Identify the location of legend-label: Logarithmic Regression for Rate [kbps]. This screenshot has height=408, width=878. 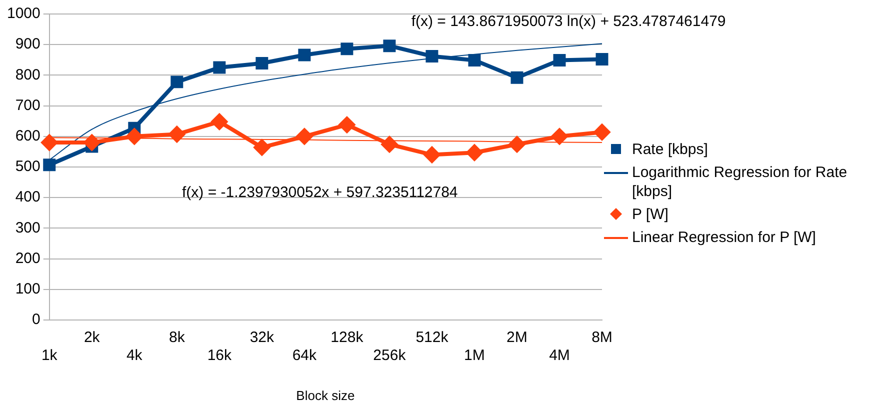
(740, 182).